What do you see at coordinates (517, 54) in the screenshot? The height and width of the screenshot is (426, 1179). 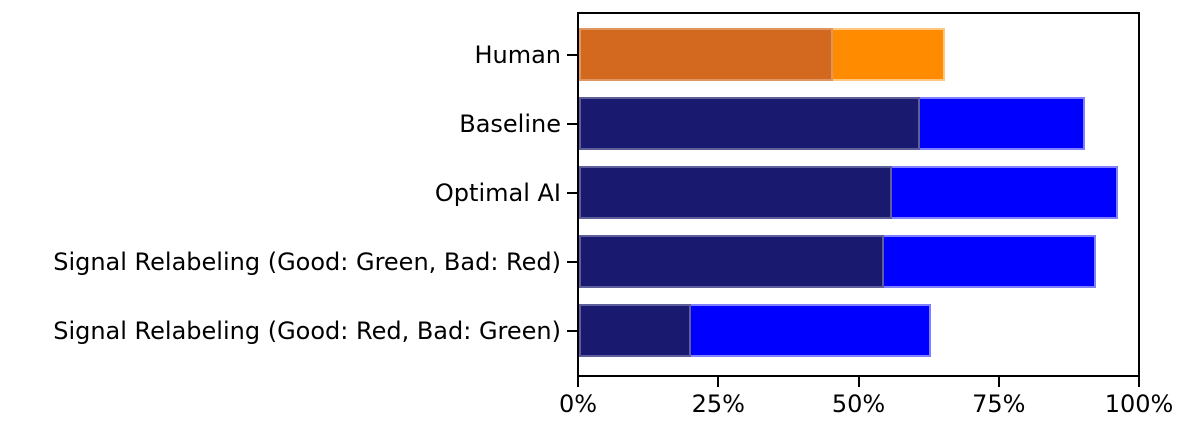 I see `y-tick-label-0: Human` at bounding box center [517, 54].